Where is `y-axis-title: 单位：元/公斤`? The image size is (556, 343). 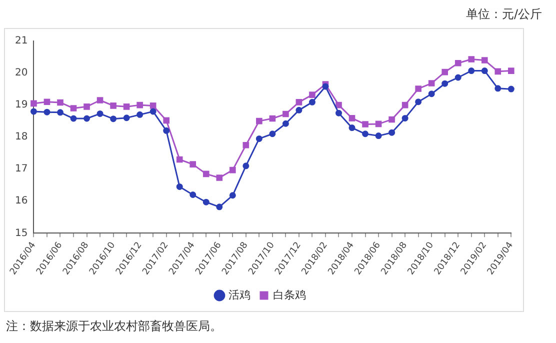
y-axis-title: 单位：元/公斤 is located at coordinates (504, 14).